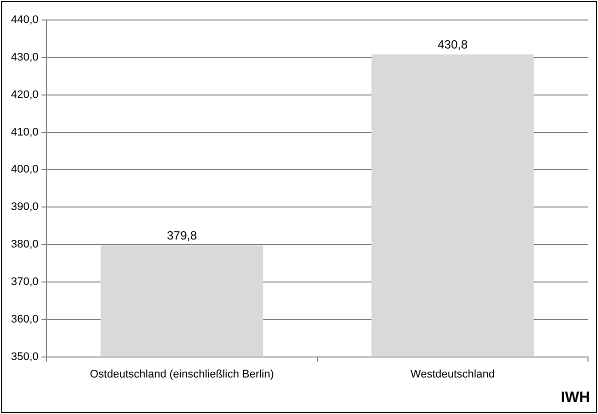 This screenshot has width=598, height=414. Describe the element at coordinates (182, 374) in the screenshot. I see `x-tick-label: Ostdeutschland (einschließlich Berlin)` at that location.